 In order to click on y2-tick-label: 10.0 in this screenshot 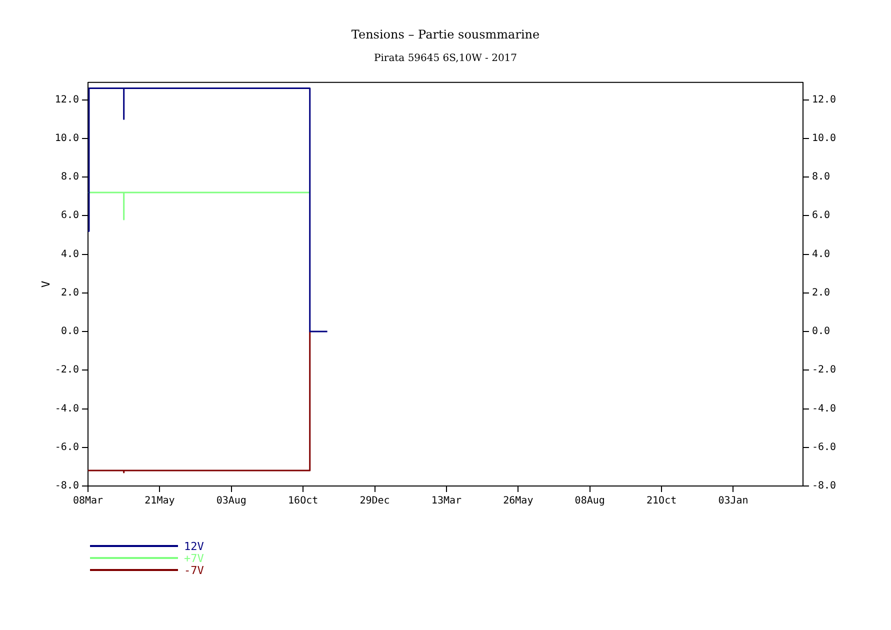, I will do `click(824, 138)`.